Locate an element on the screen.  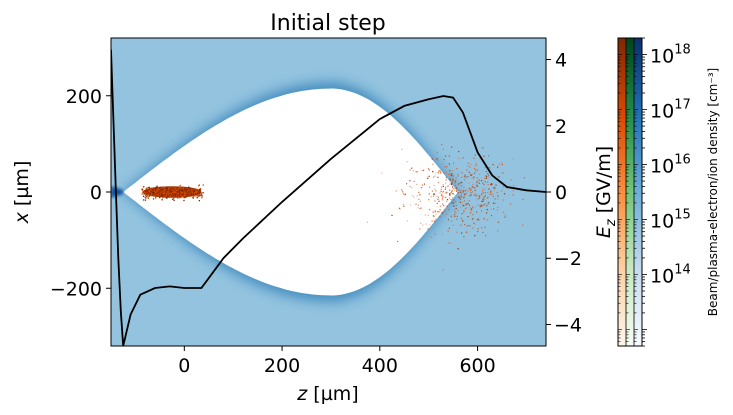
colorbar-tick-label: 1018 is located at coordinates (670, 55).